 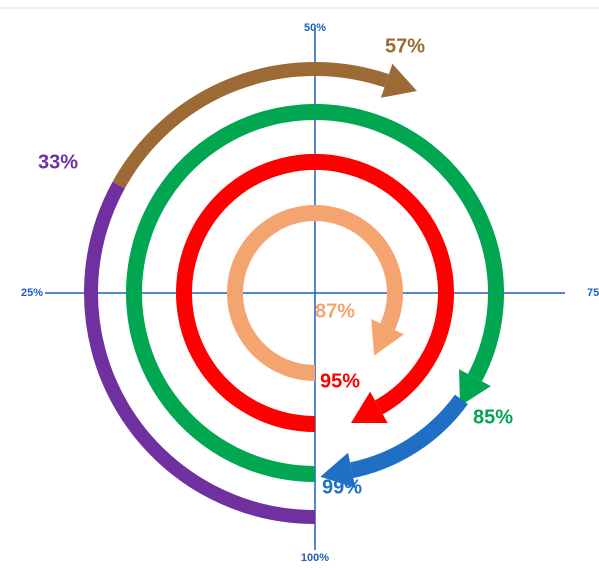 I want to click on value-label: 95%, so click(x=340, y=381).